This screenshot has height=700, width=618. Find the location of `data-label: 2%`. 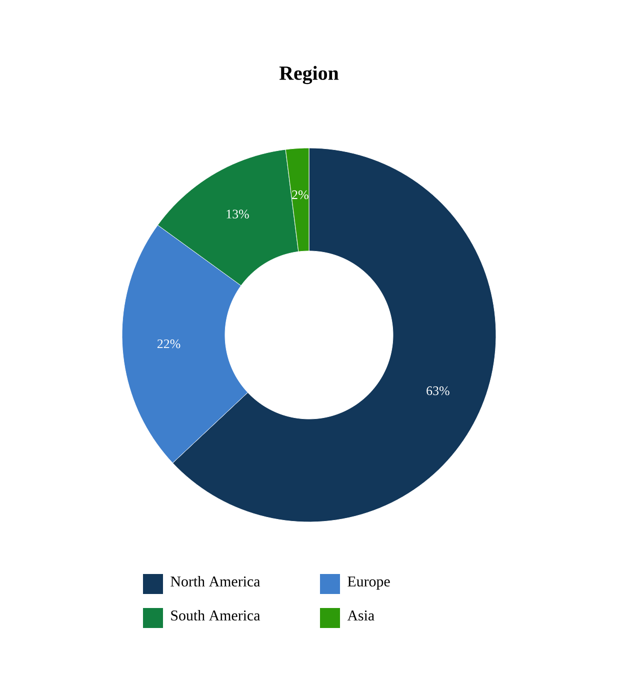

data-label: 2% is located at coordinates (300, 195).